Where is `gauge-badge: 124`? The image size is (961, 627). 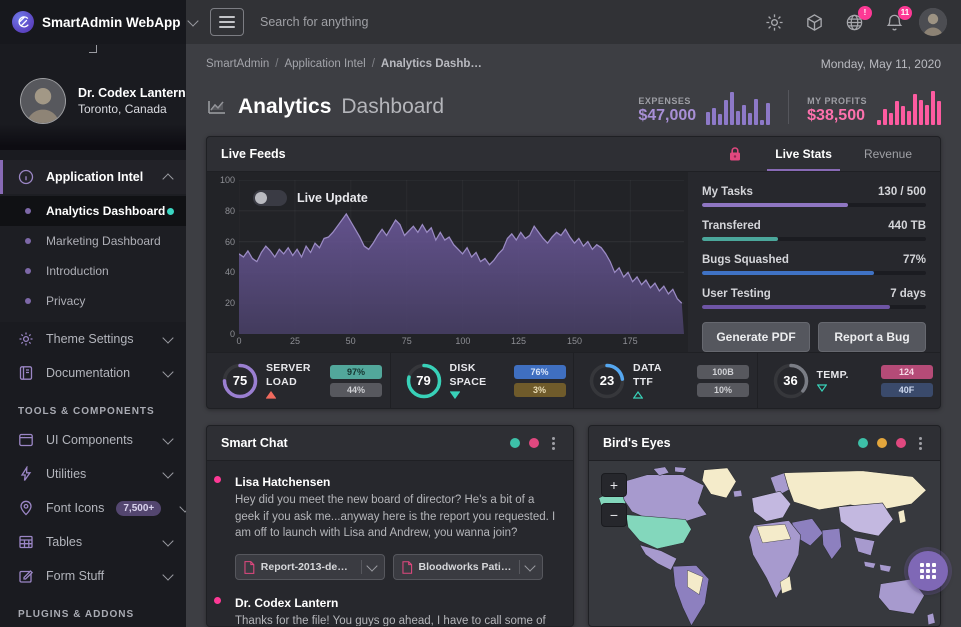
gauge-badge: 124 is located at coordinates (906, 371).